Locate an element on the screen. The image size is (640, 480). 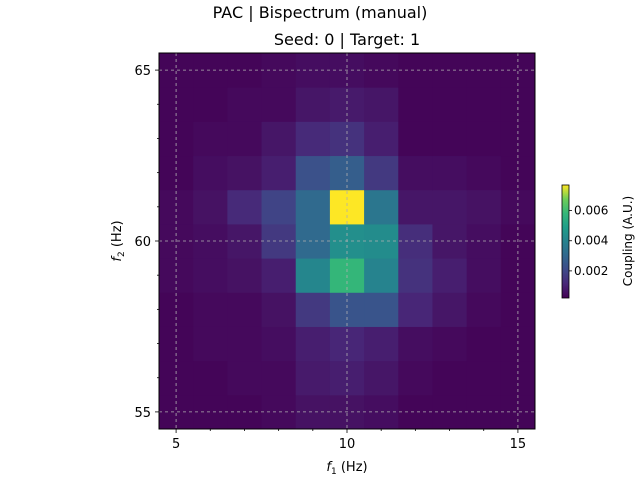
y-tick-label: 55 is located at coordinates (142, 413).